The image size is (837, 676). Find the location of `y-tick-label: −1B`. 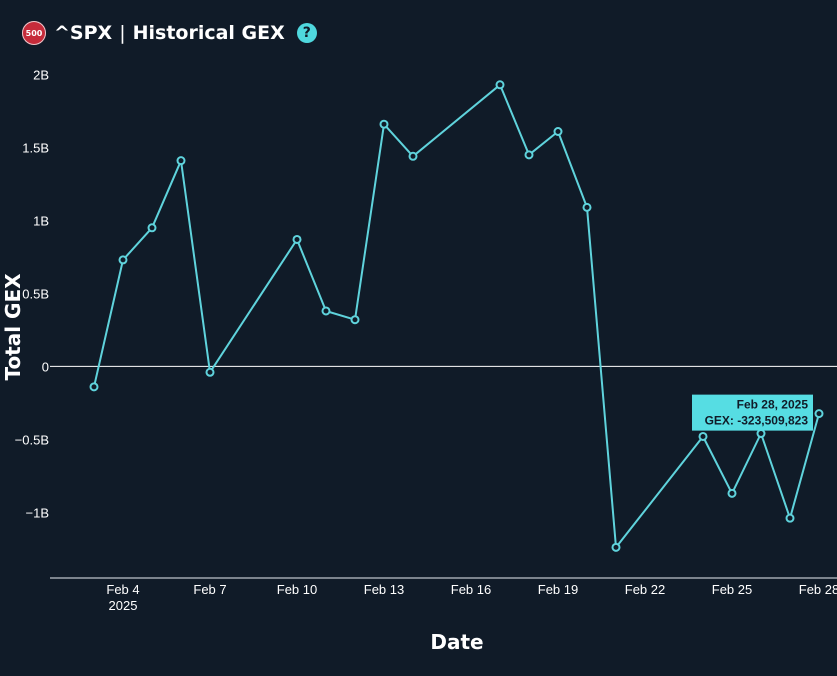

y-tick-label: −1B is located at coordinates (38, 512).